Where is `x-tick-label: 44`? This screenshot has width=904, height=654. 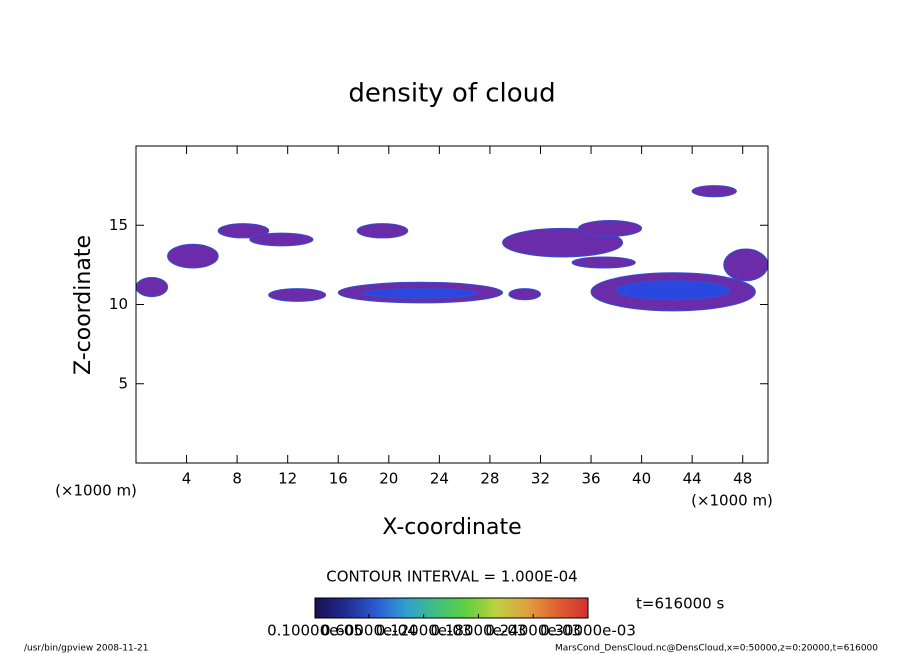
x-tick-label: 44 is located at coordinates (692, 479).